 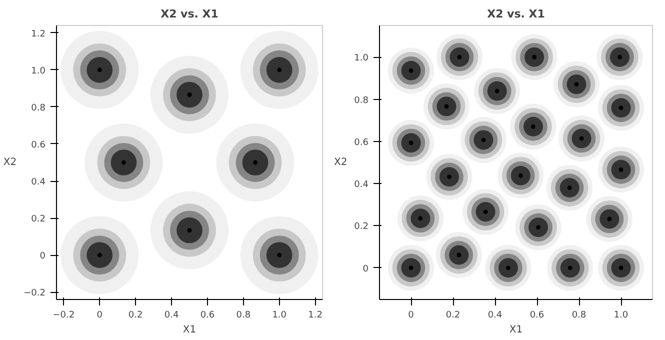 What do you see at coordinates (63, 315) in the screenshot?
I see `x-tick-label: −0.2` at bounding box center [63, 315].